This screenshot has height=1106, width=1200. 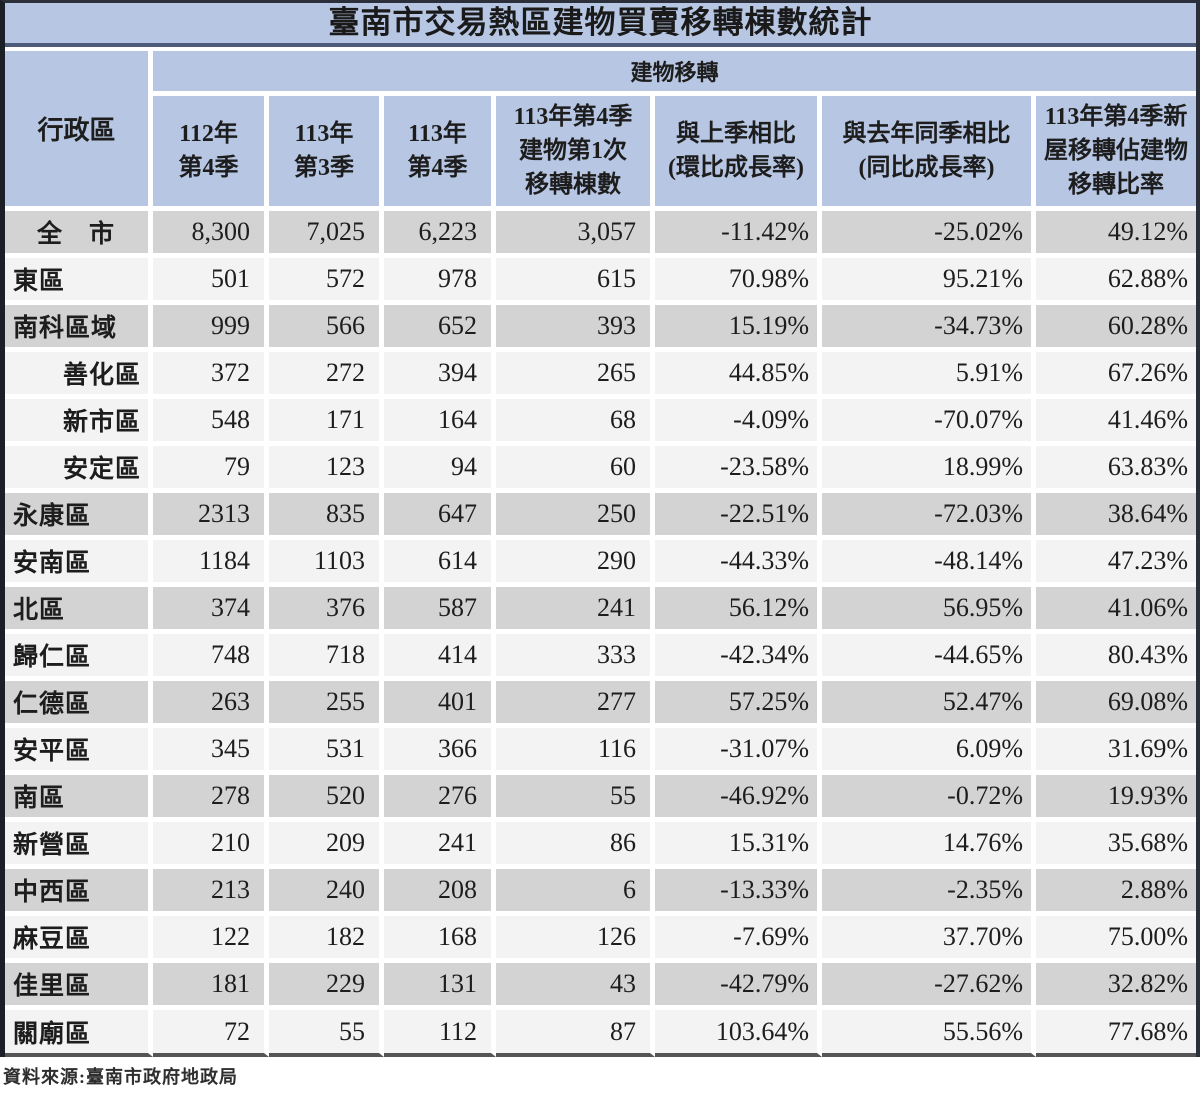 I want to click on value-cell: 414, so click(x=440, y=657).